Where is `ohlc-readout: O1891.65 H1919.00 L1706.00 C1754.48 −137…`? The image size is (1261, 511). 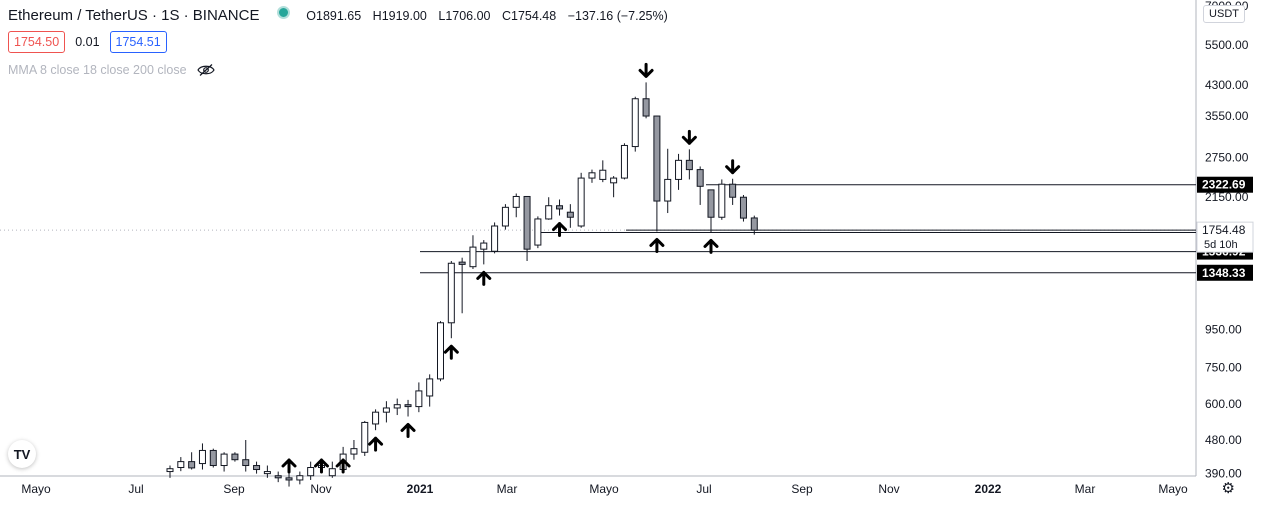
ohlc-readout: O1891.65 H1919.00 L1706.00 C1754.48 −137… is located at coordinates (491, 16).